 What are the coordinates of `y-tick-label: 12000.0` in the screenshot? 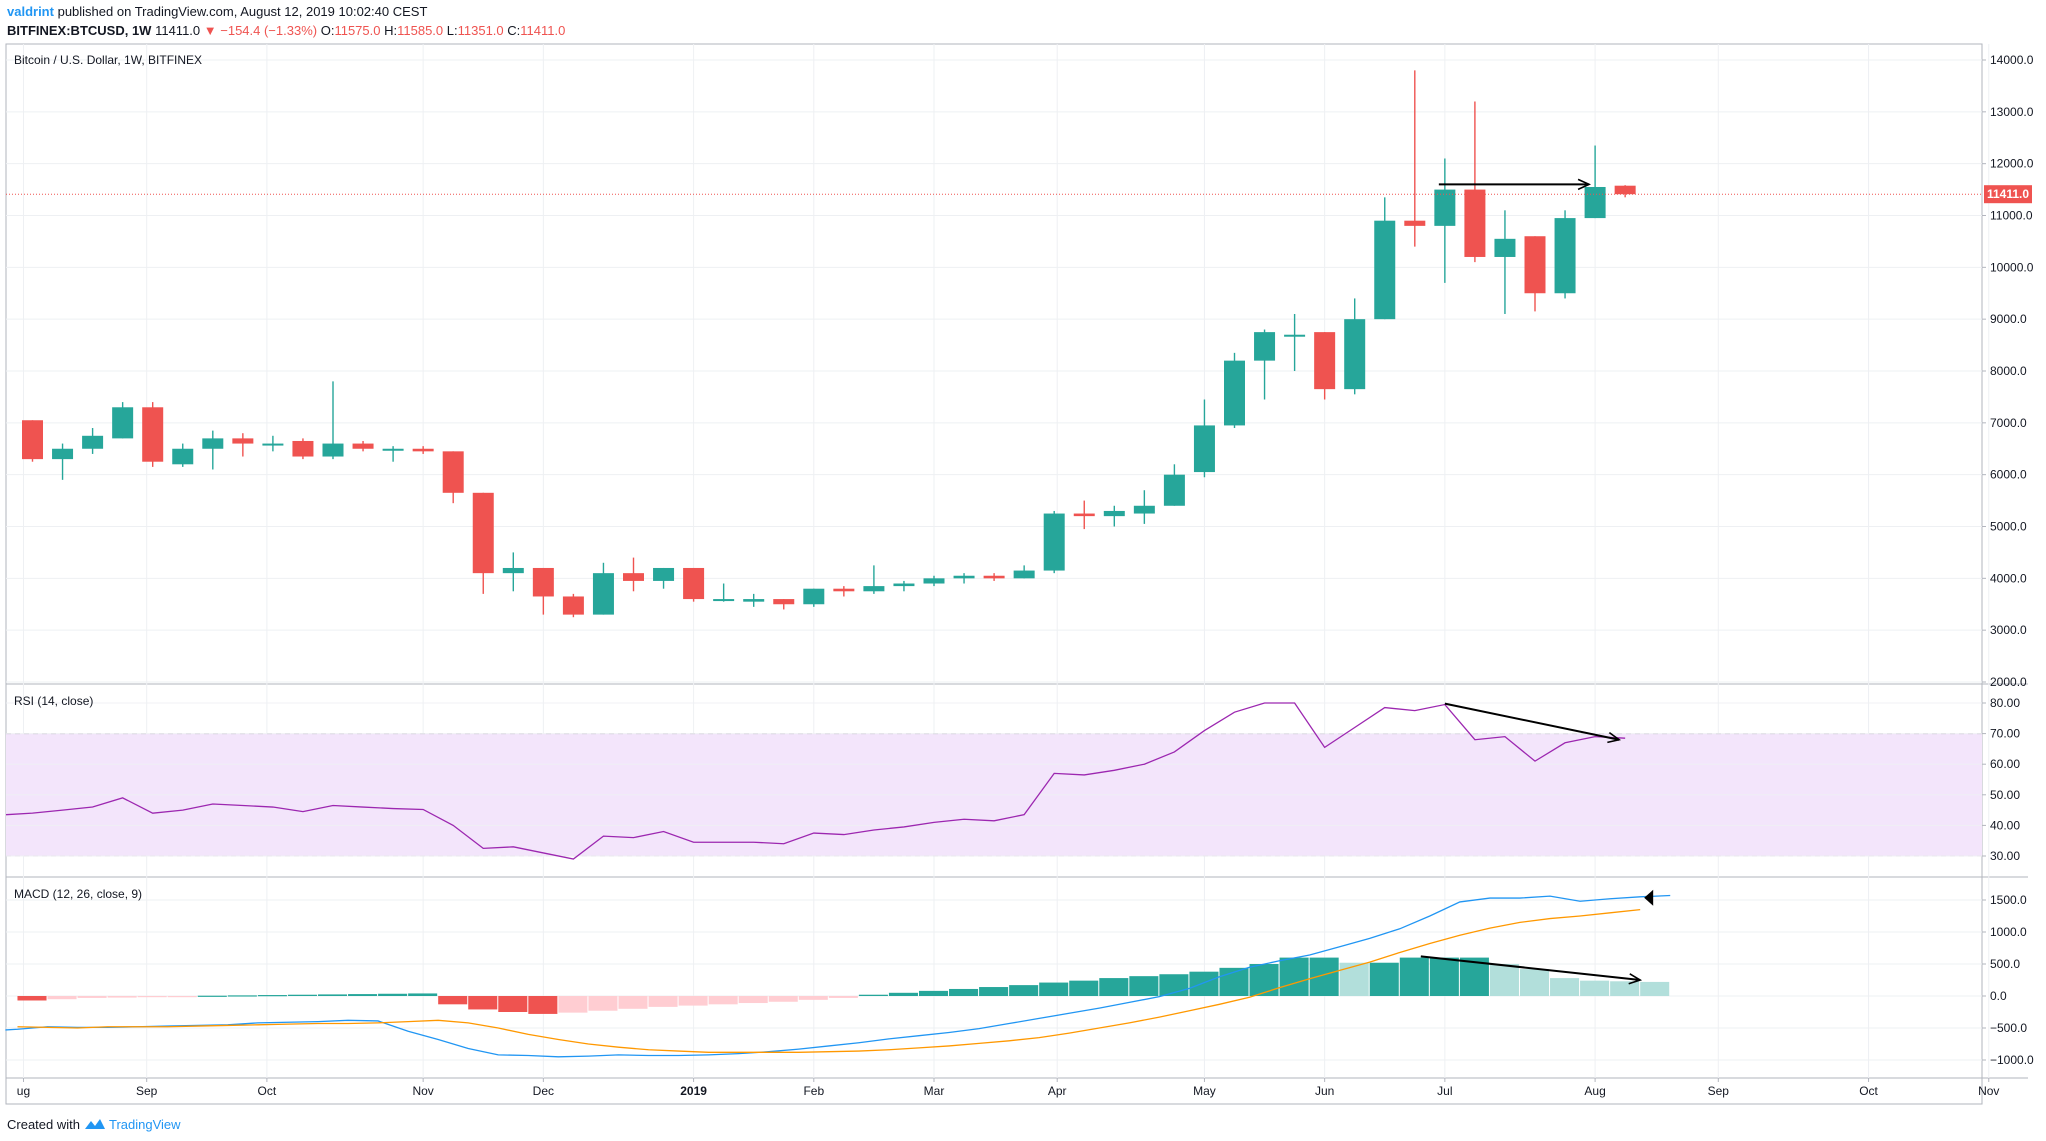 It's located at (2012, 164).